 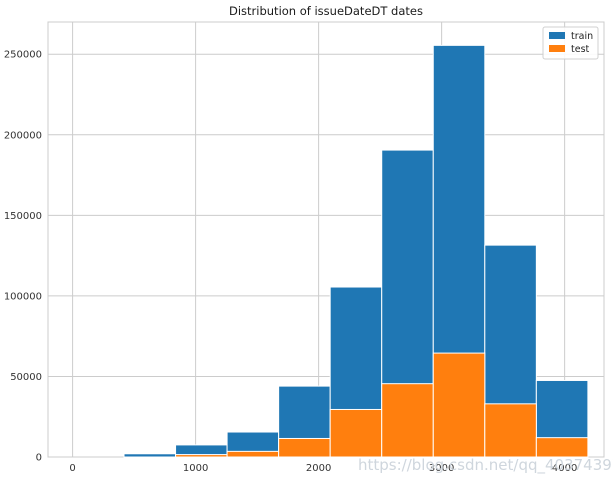 I want to click on legend-label-train: train, so click(x=582, y=36).